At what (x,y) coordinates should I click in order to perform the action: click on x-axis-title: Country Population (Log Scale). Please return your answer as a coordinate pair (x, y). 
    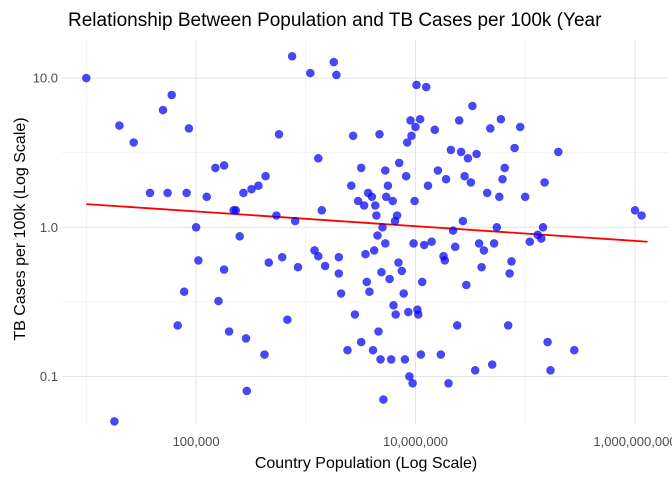
    Looking at the image, I should click on (366, 463).